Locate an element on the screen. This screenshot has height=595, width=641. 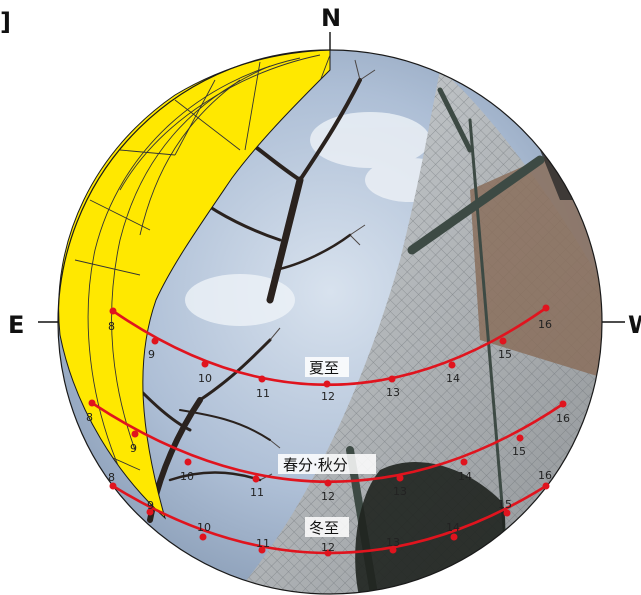
building is located at coordinates (536, 265).